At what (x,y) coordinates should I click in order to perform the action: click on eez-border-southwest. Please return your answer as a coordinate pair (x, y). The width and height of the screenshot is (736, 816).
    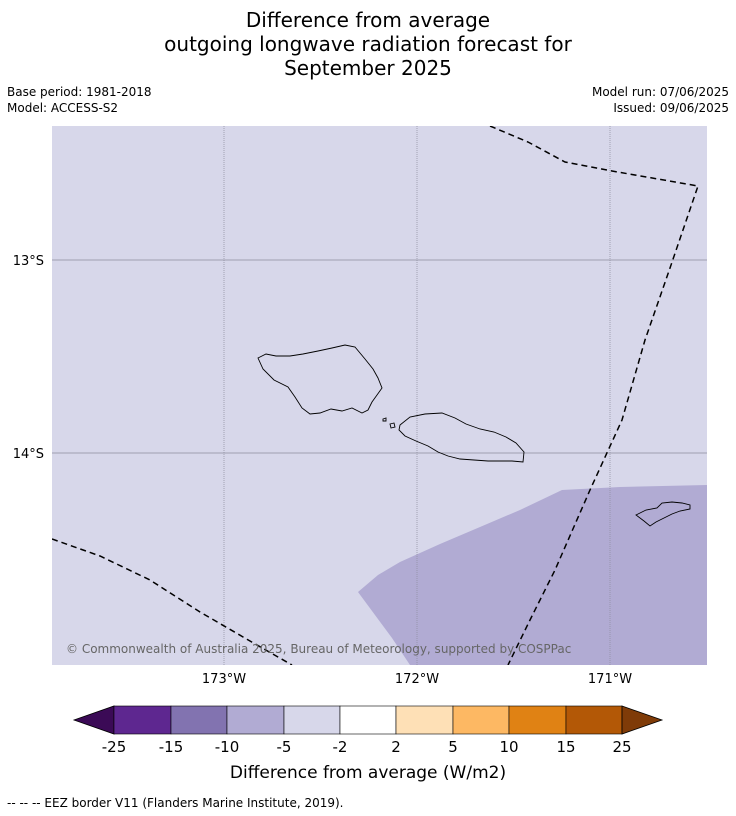
    Looking at the image, I should click on (172, 601).